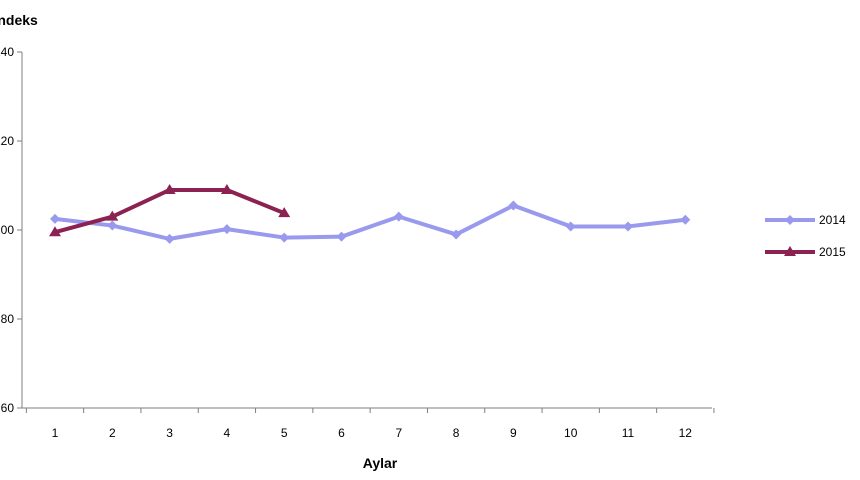  I want to click on x-tick-label: 12, so click(686, 433).